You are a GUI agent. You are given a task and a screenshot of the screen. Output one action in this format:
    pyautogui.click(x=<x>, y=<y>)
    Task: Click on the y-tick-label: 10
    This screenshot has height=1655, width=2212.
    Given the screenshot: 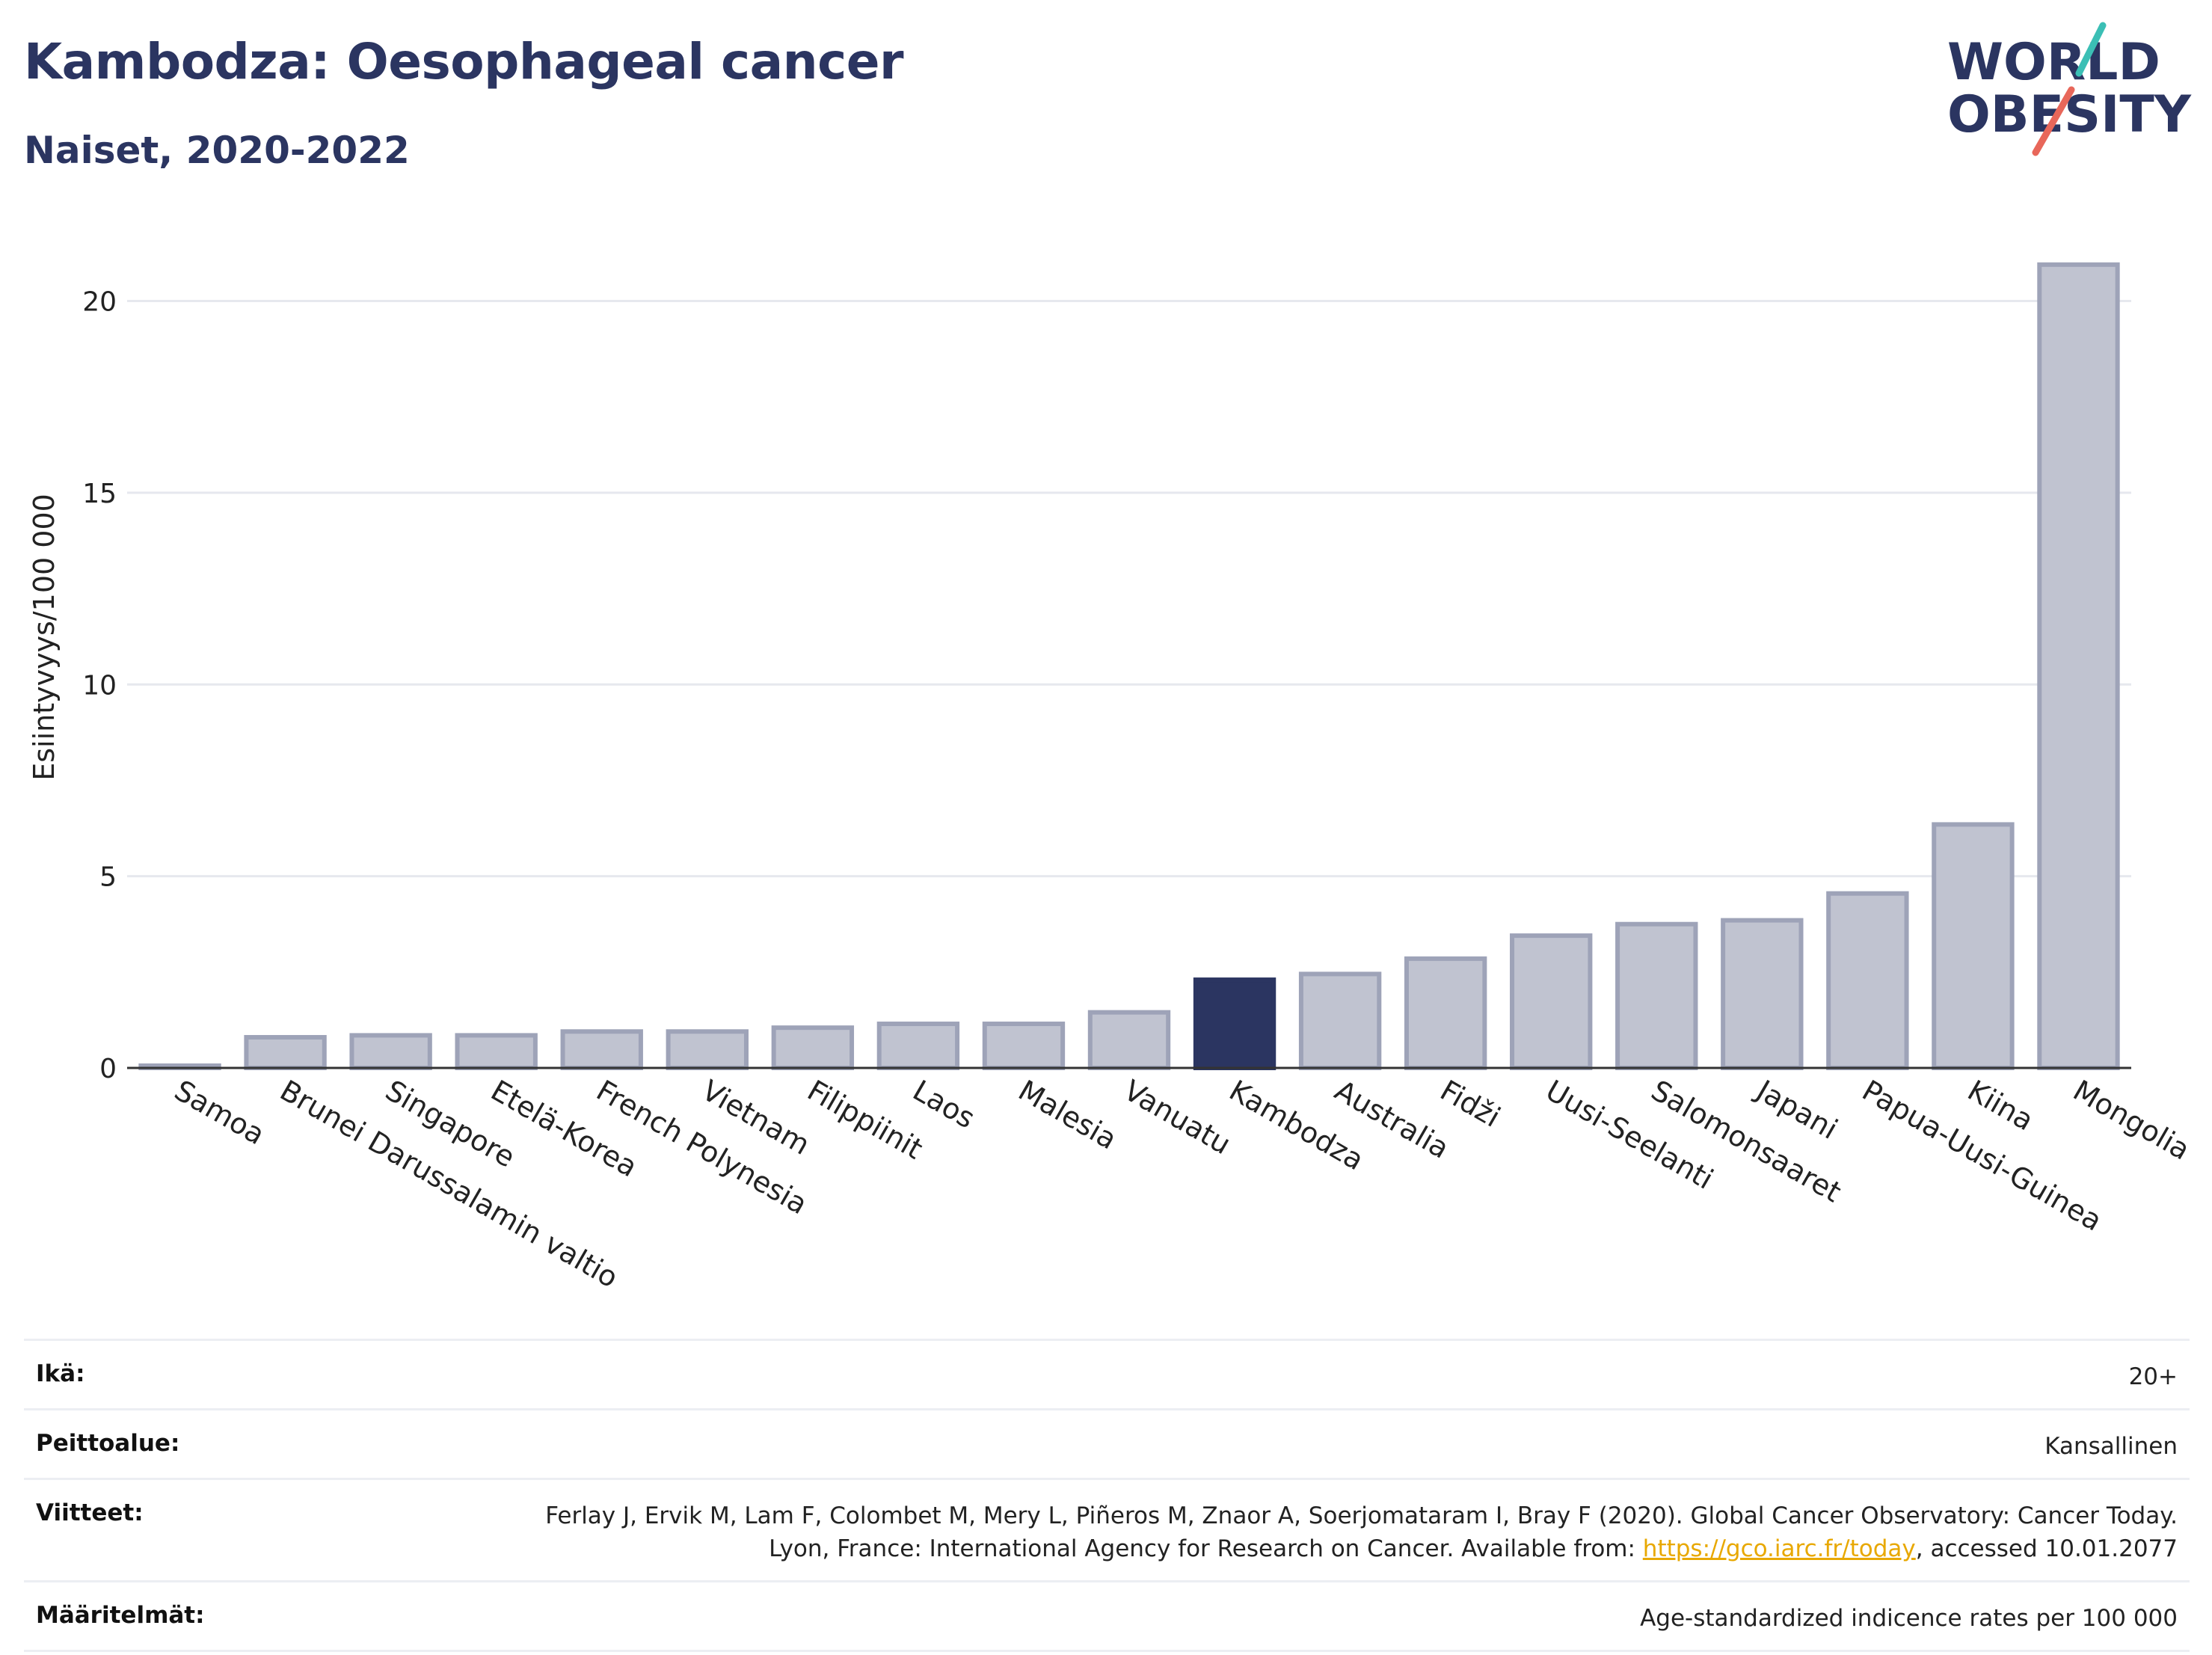 What is the action you would take?
    pyautogui.click(x=99, y=685)
    